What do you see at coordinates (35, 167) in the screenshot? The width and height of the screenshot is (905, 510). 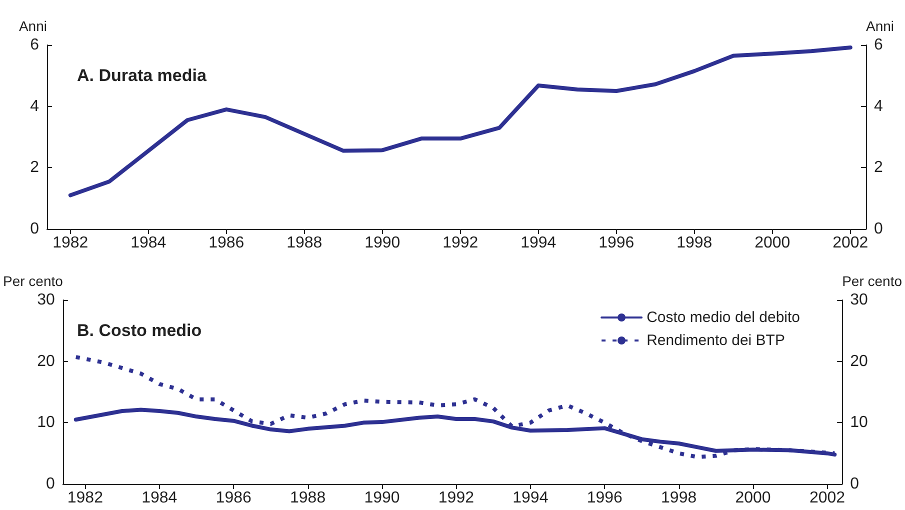 I see `y-tick-label: 2` at bounding box center [35, 167].